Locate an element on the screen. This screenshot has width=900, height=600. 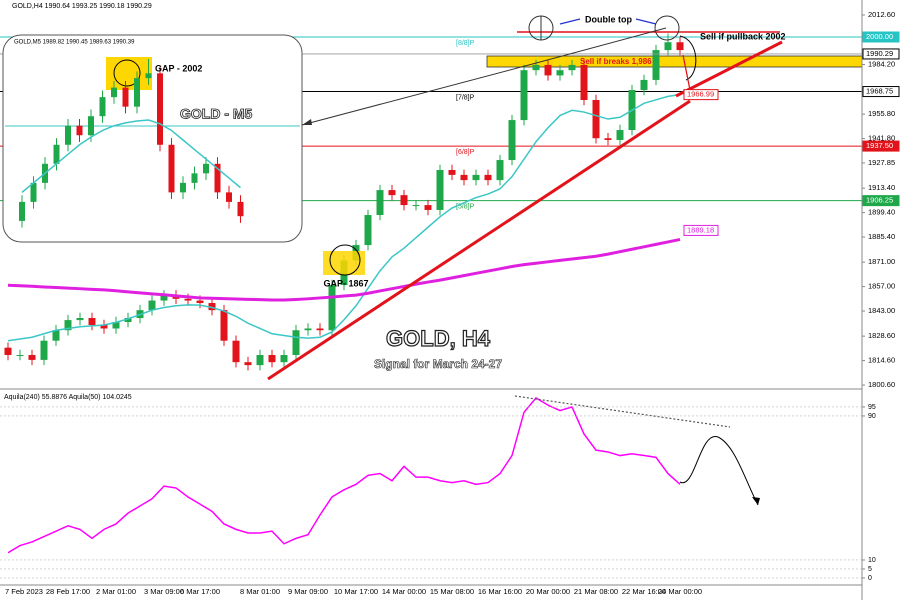
price-label: 1937.50 is located at coordinates (879, 145).